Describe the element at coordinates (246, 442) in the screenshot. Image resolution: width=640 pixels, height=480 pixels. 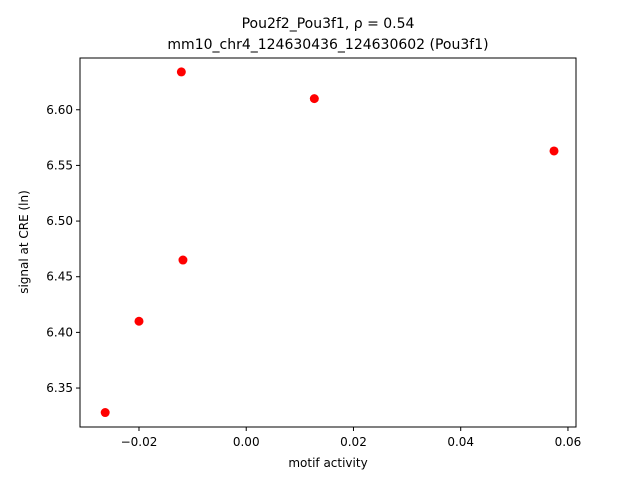
I see `x-tick-label: 0.00` at that location.